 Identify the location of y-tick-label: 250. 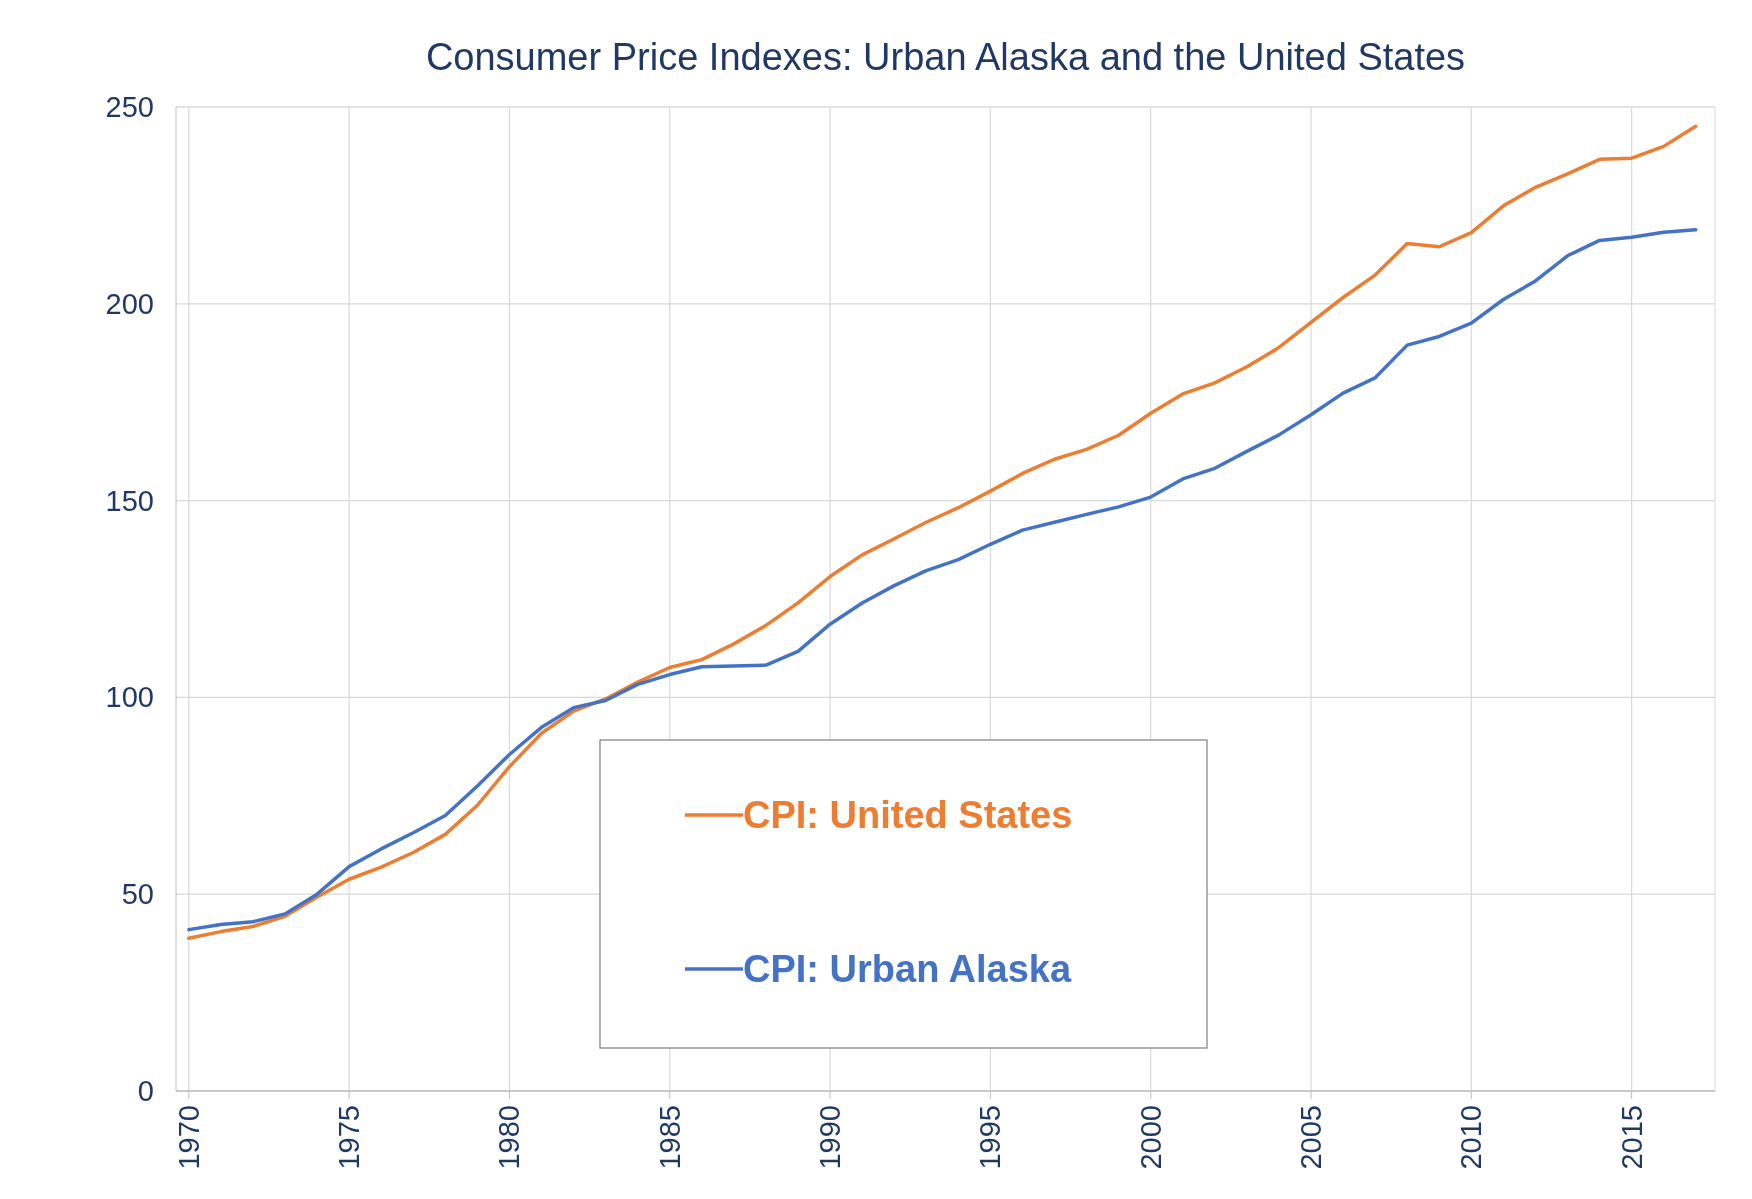
(129, 107).